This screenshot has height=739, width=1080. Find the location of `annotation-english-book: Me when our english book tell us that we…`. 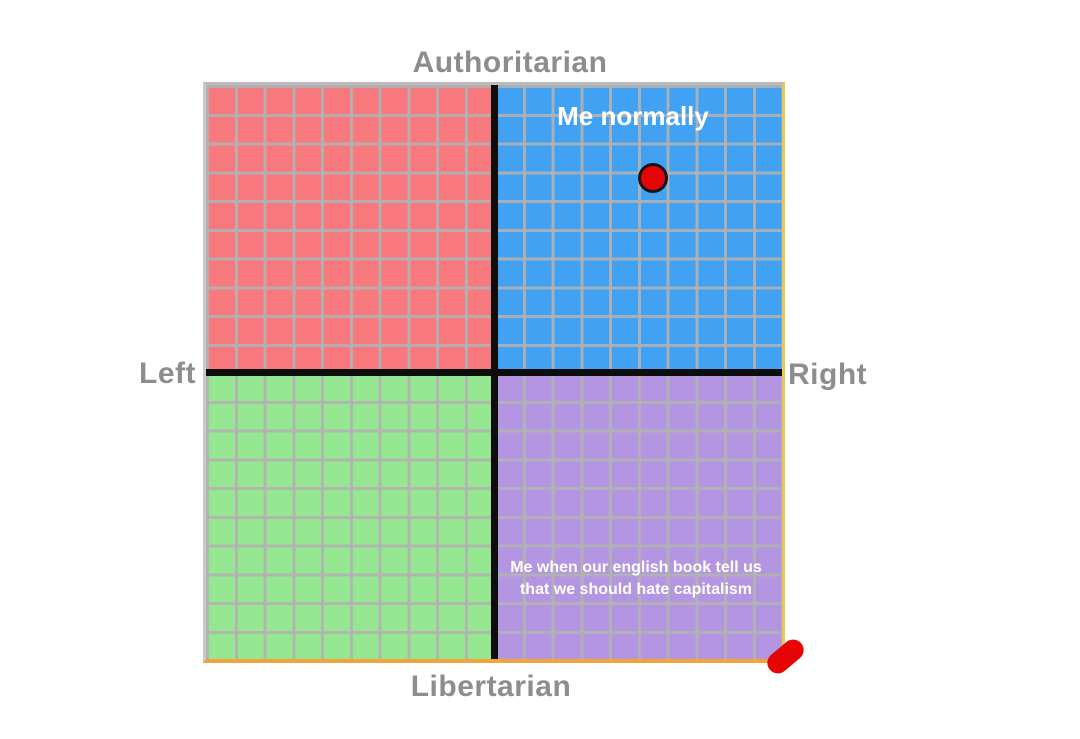

annotation-english-book: Me when our english book tell us that we… is located at coordinates (636, 579).